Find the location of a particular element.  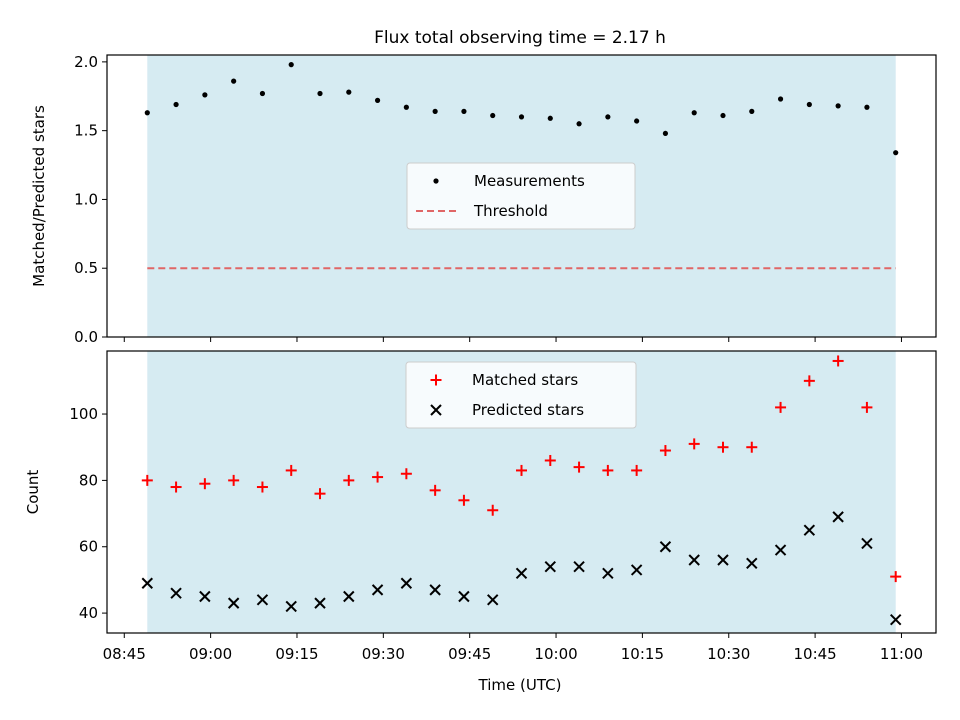

legend-cross is located at coordinates (436, 410).